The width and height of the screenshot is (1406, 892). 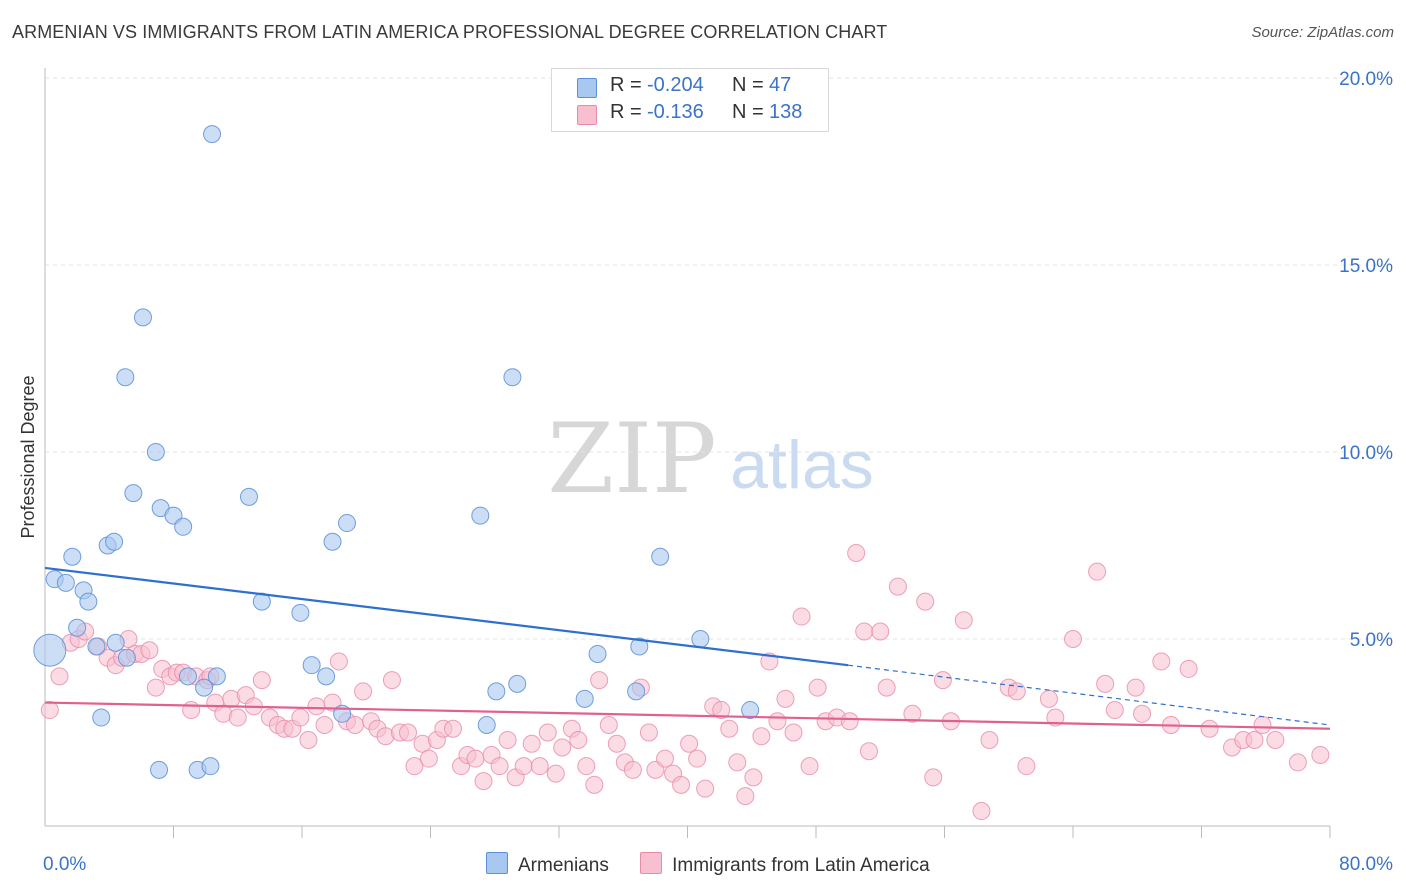 What do you see at coordinates (675, 112) in the screenshot?
I see `legend-r-value: -0.136` at bounding box center [675, 112].